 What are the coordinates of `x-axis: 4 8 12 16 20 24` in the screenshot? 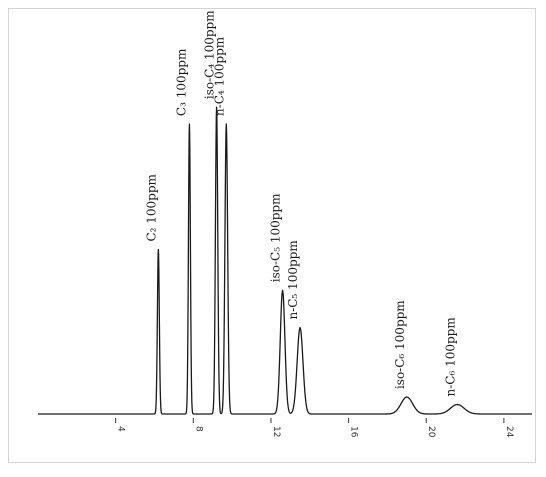 It's located at (314, 428).